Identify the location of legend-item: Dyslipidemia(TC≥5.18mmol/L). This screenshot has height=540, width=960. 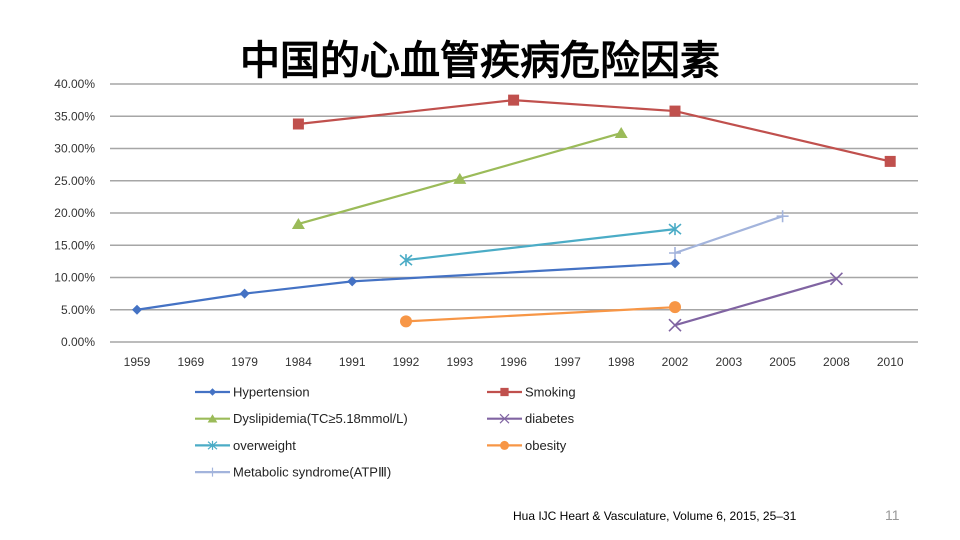
(301, 418).